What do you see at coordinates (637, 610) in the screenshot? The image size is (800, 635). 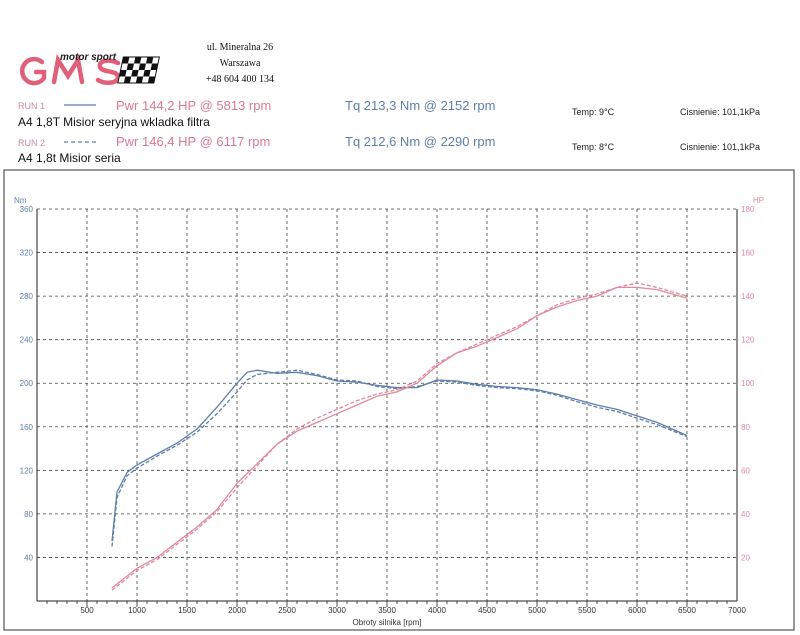 I see `x-tick-label: 6000` at bounding box center [637, 610].